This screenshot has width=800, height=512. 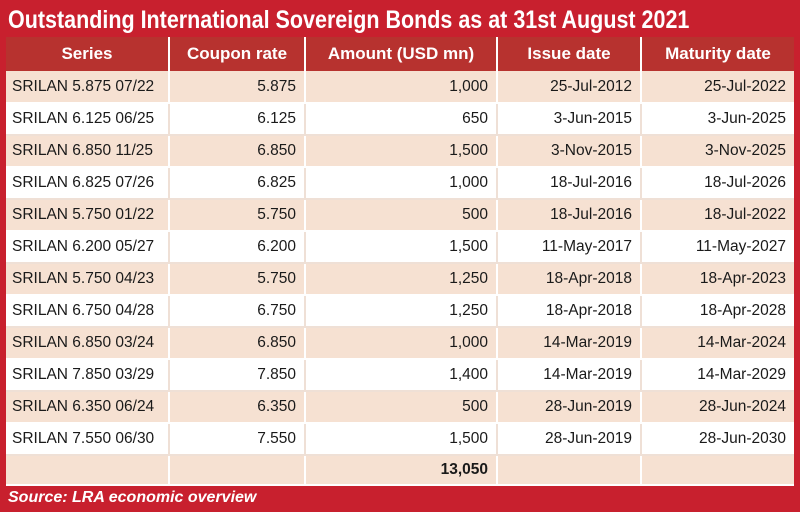 What do you see at coordinates (717, 87) in the screenshot?
I see `maturity-date-cell: 25-Jul-2022` at bounding box center [717, 87].